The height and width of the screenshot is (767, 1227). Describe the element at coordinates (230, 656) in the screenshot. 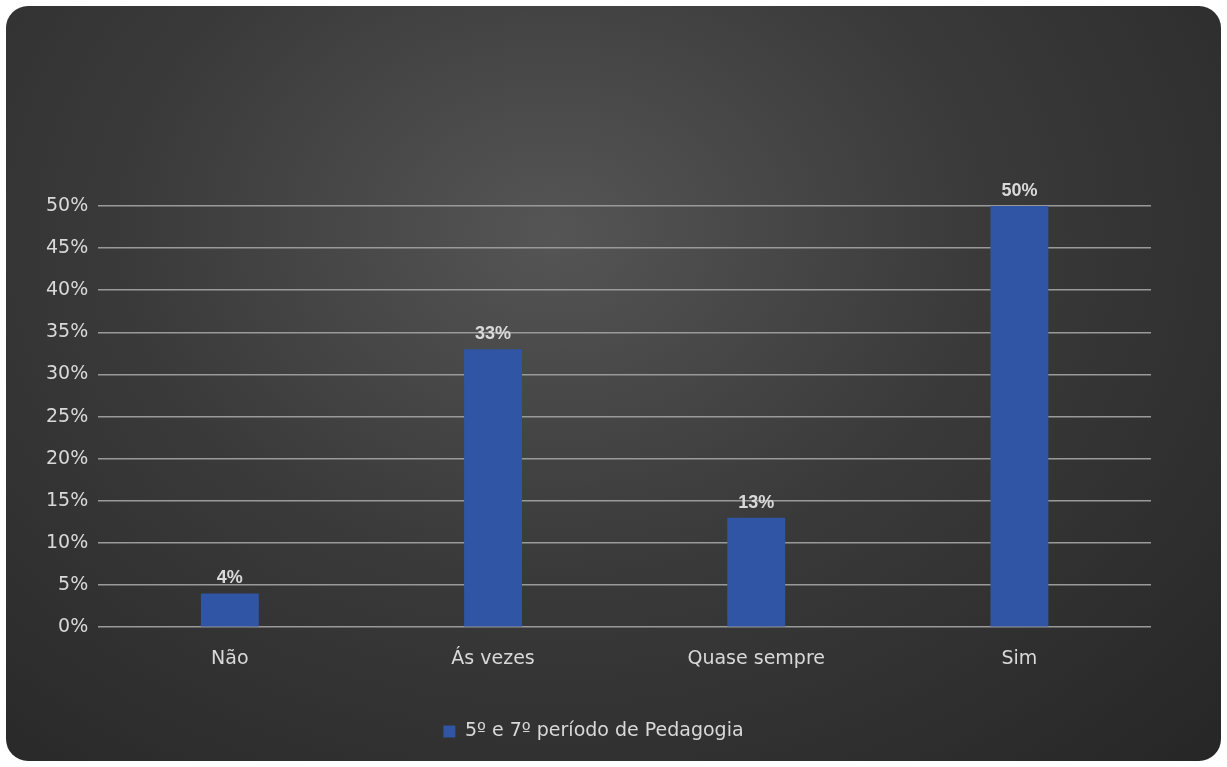

I see `x-tick-label: Não` at that location.